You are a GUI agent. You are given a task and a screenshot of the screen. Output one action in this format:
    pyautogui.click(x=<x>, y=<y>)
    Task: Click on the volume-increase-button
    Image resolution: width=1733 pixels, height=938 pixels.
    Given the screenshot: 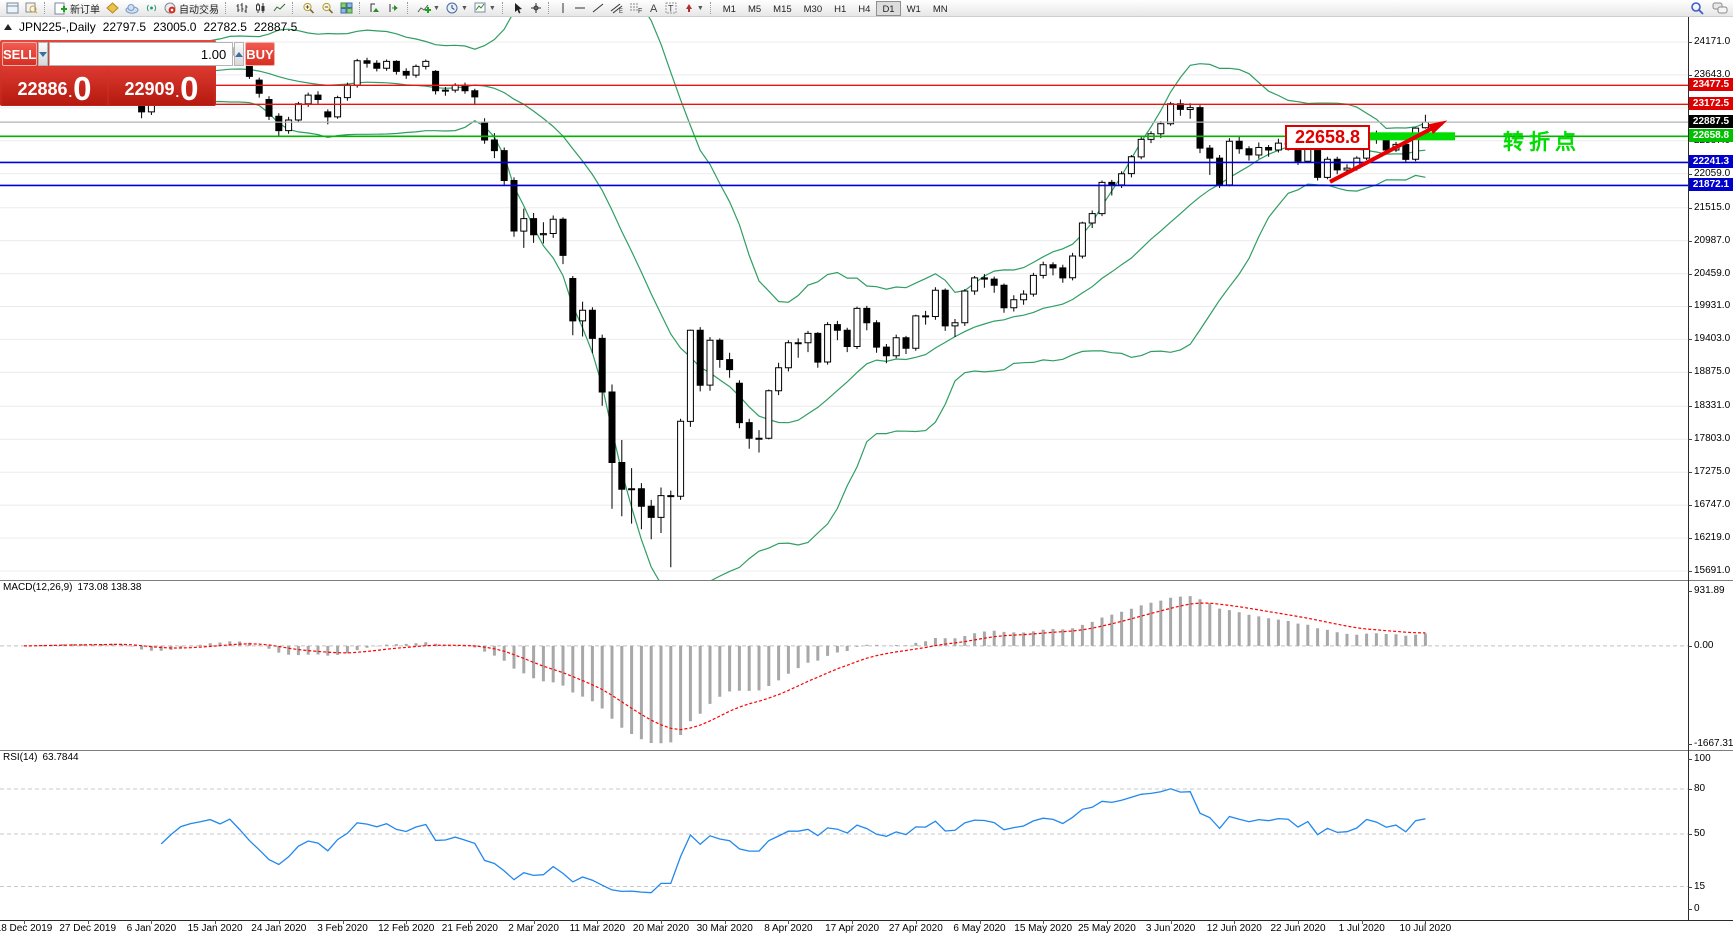 What is the action you would take?
    pyautogui.click(x=239, y=54)
    